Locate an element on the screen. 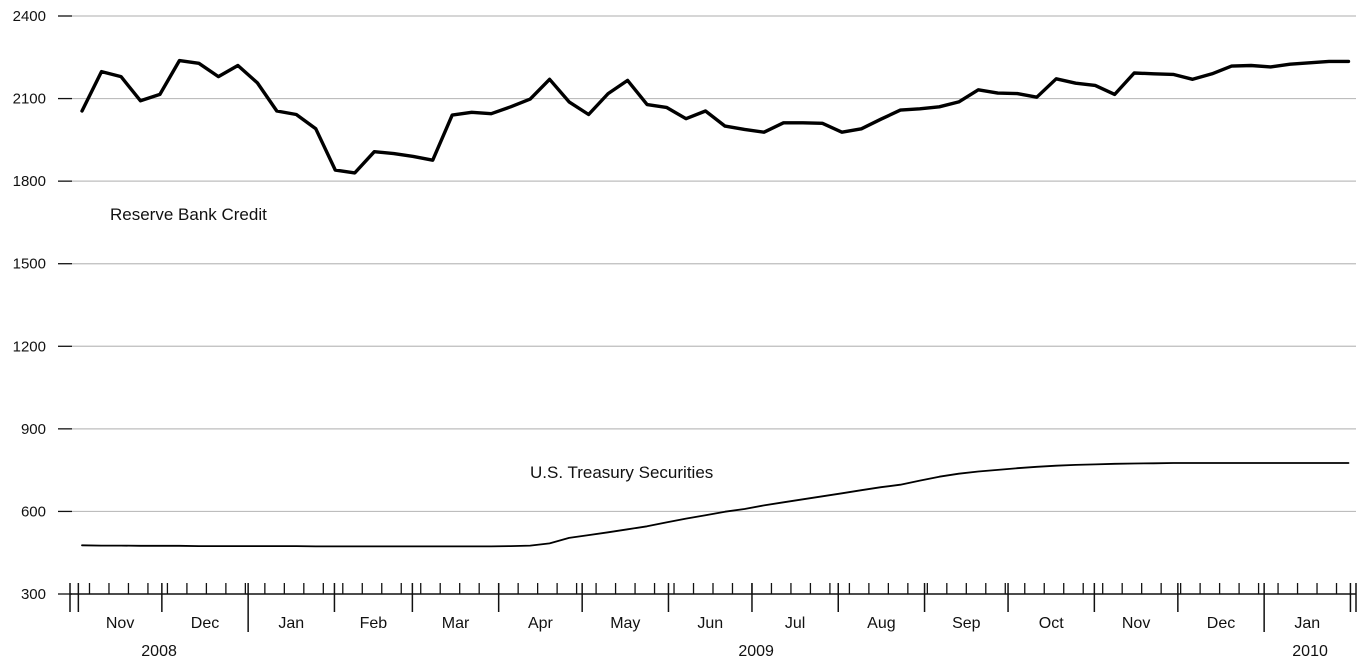  x-month-label: Jun is located at coordinates (710, 623).